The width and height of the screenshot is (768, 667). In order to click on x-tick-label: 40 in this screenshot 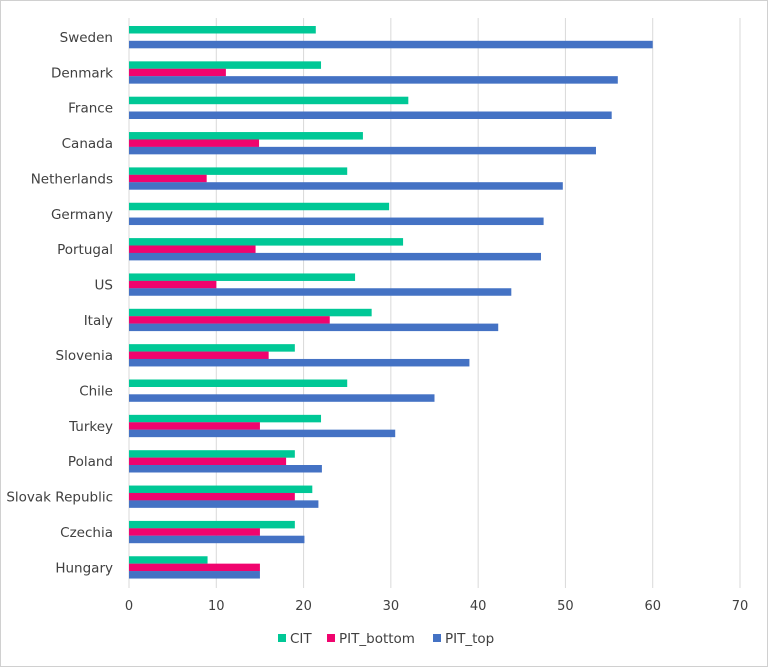, I will do `click(478, 606)`.